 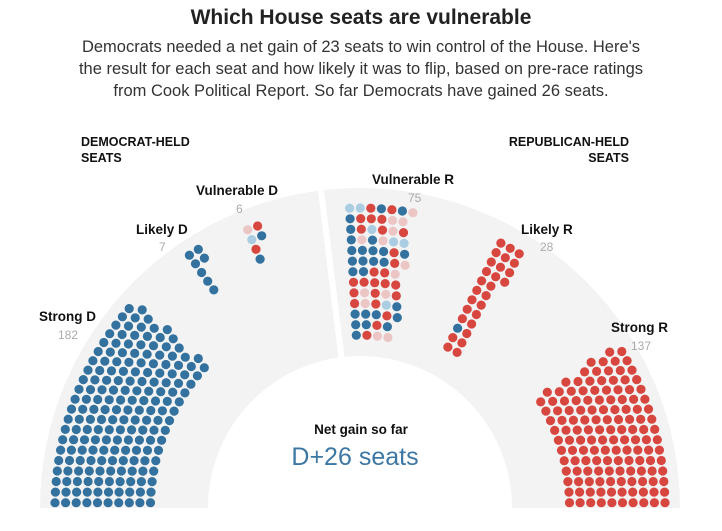 What do you see at coordinates (101, 158) in the screenshot?
I see `side-label-line: SEATS` at bounding box center [101, 158].